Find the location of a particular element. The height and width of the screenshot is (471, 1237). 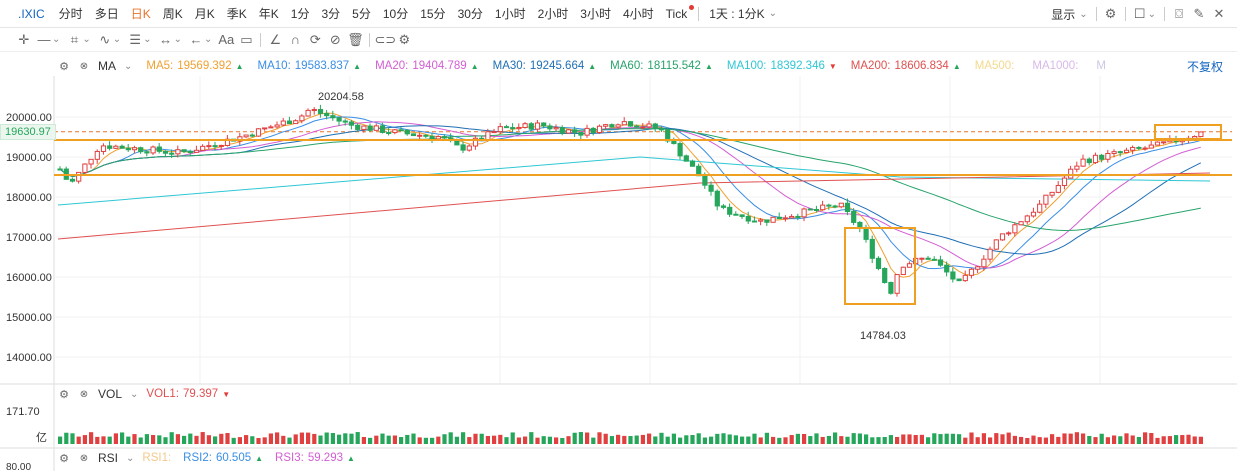

camera-icon: ⌼ is located at coordinates (1179, 13).